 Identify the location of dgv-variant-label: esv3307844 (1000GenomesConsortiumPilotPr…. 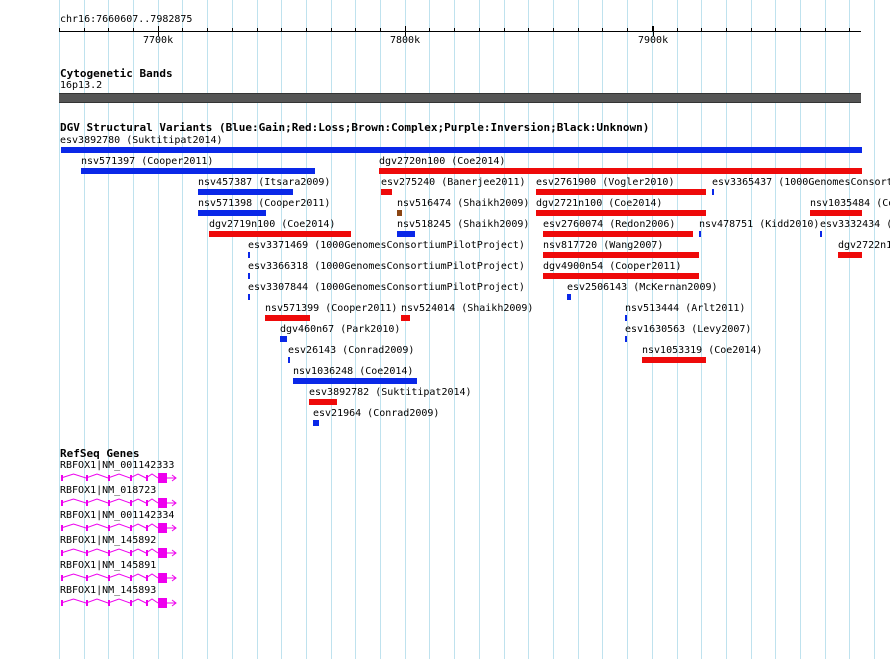
(386, 287).